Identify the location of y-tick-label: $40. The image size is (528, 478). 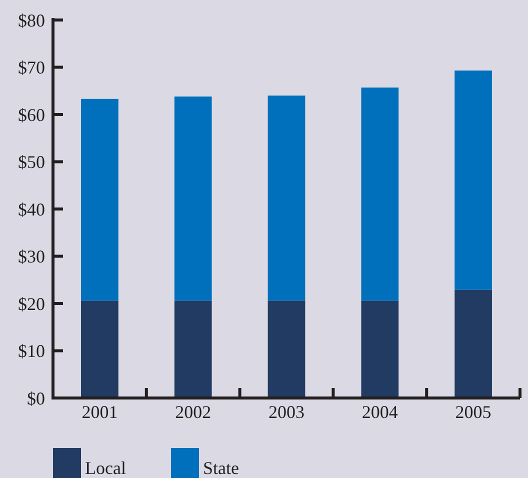
(31, 209).